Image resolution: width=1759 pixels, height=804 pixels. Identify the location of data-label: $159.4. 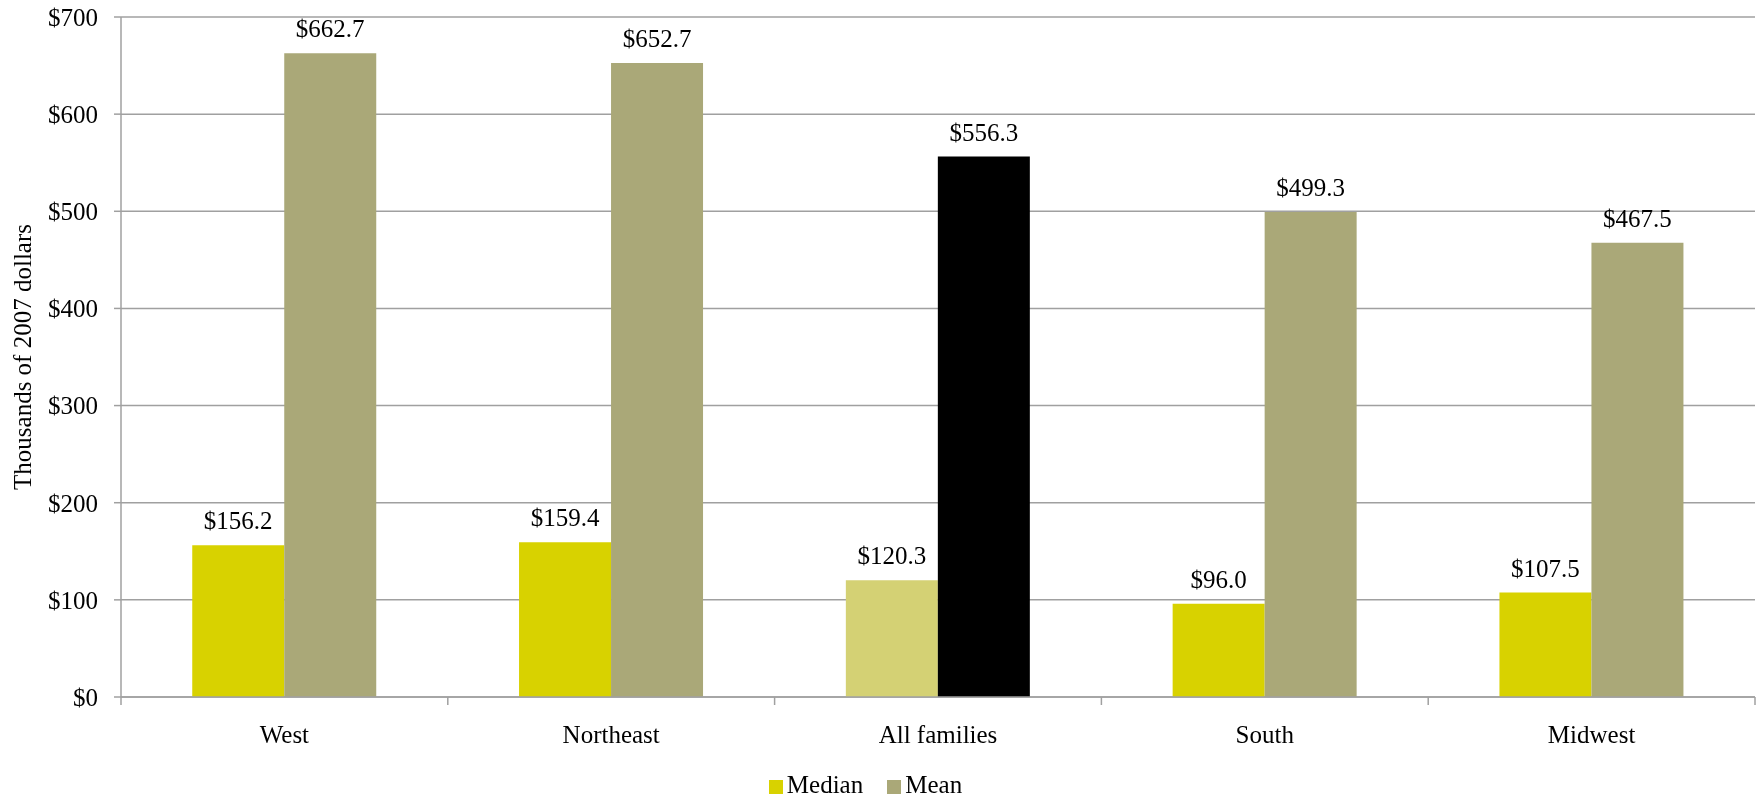
(565, 518).